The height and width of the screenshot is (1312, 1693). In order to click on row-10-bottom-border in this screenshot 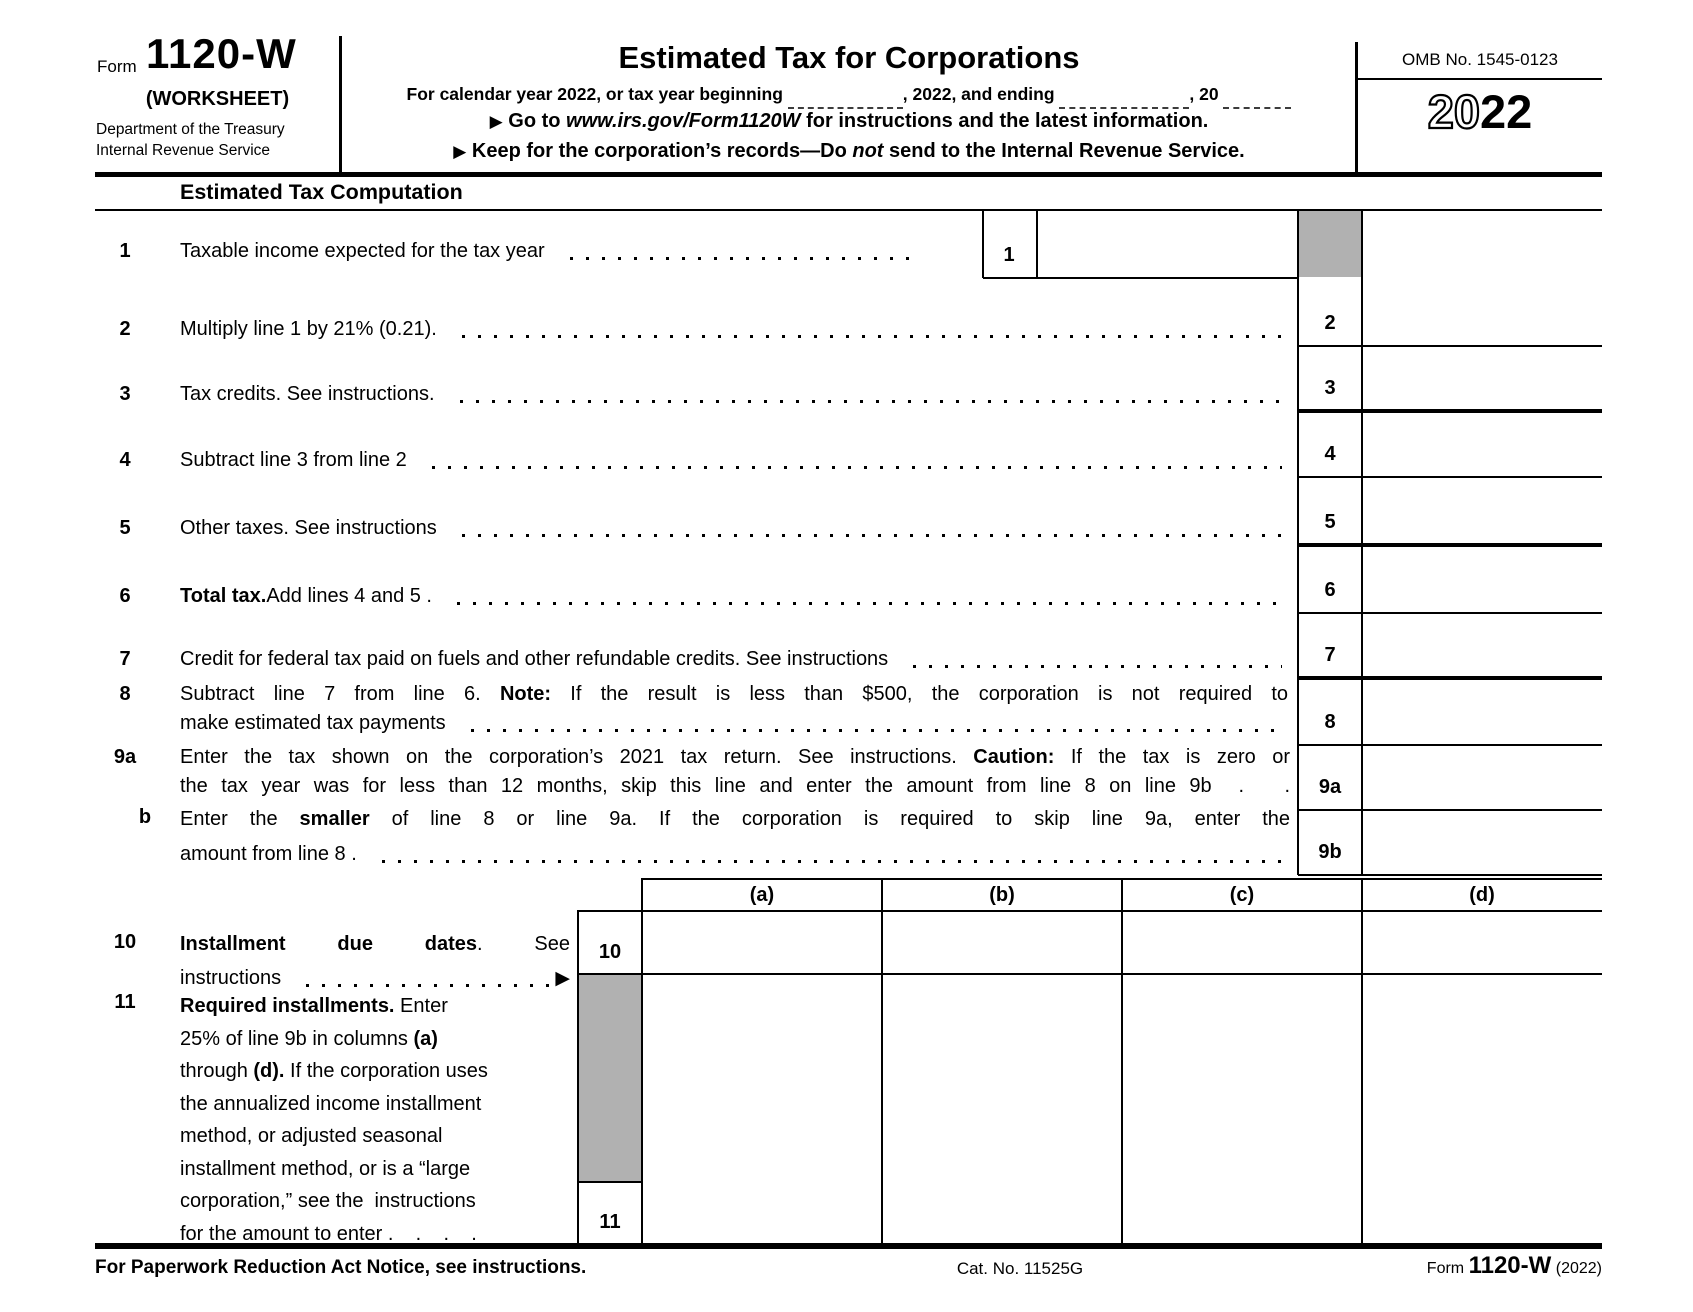, I will do `click(1090, 974)`.